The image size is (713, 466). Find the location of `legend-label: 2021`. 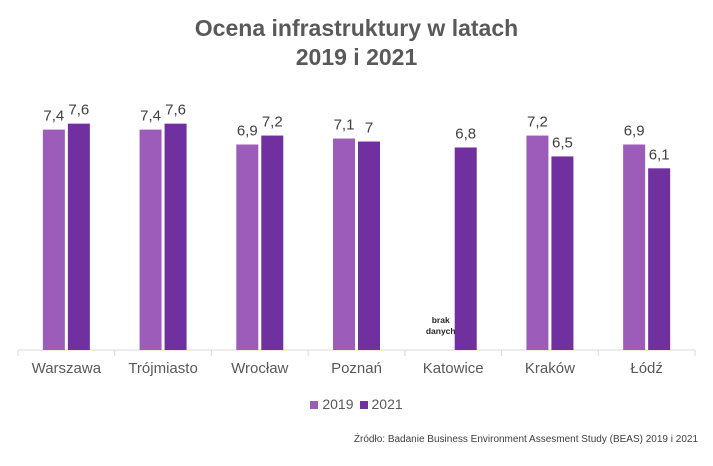

legend-label: 2021 is located at coordinates (387, 404).